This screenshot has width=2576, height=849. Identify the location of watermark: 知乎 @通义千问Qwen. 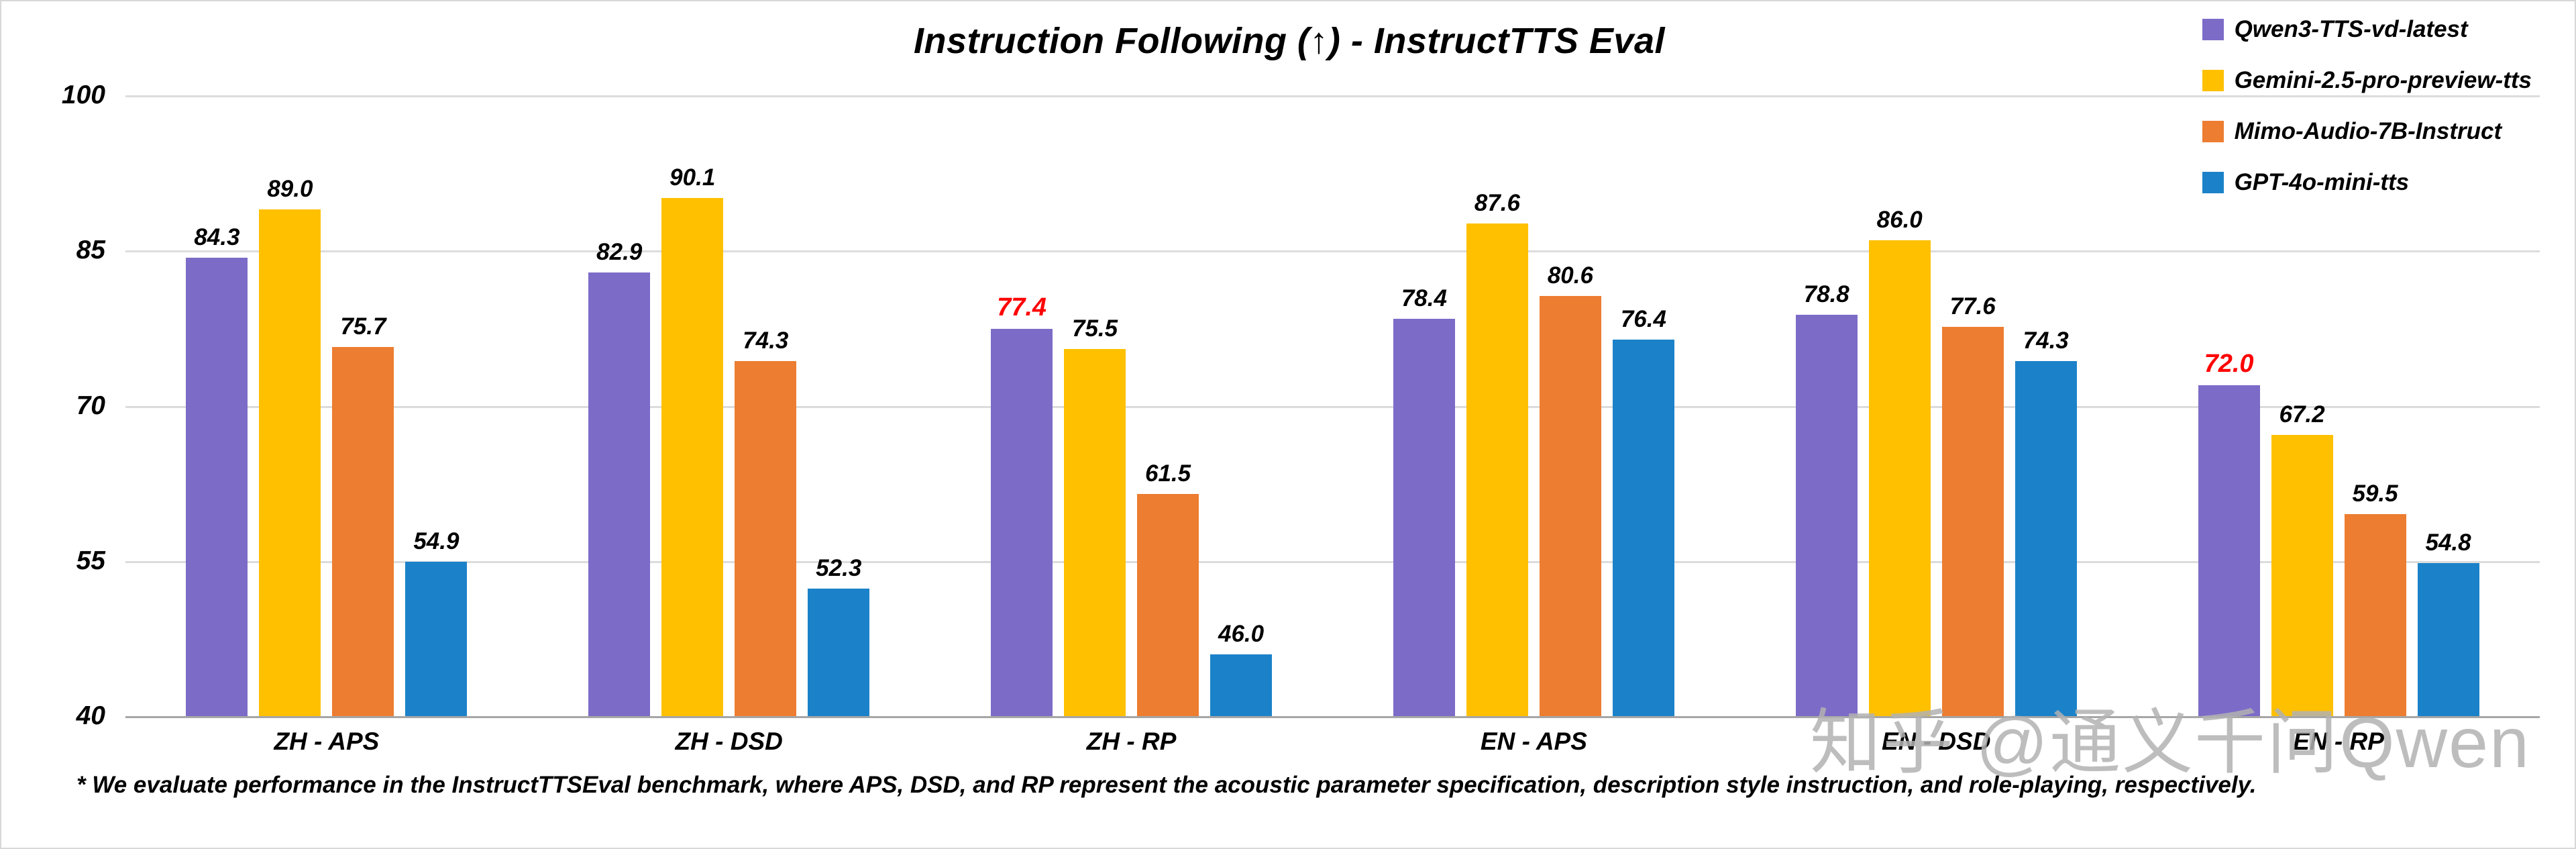
(2170, 743).